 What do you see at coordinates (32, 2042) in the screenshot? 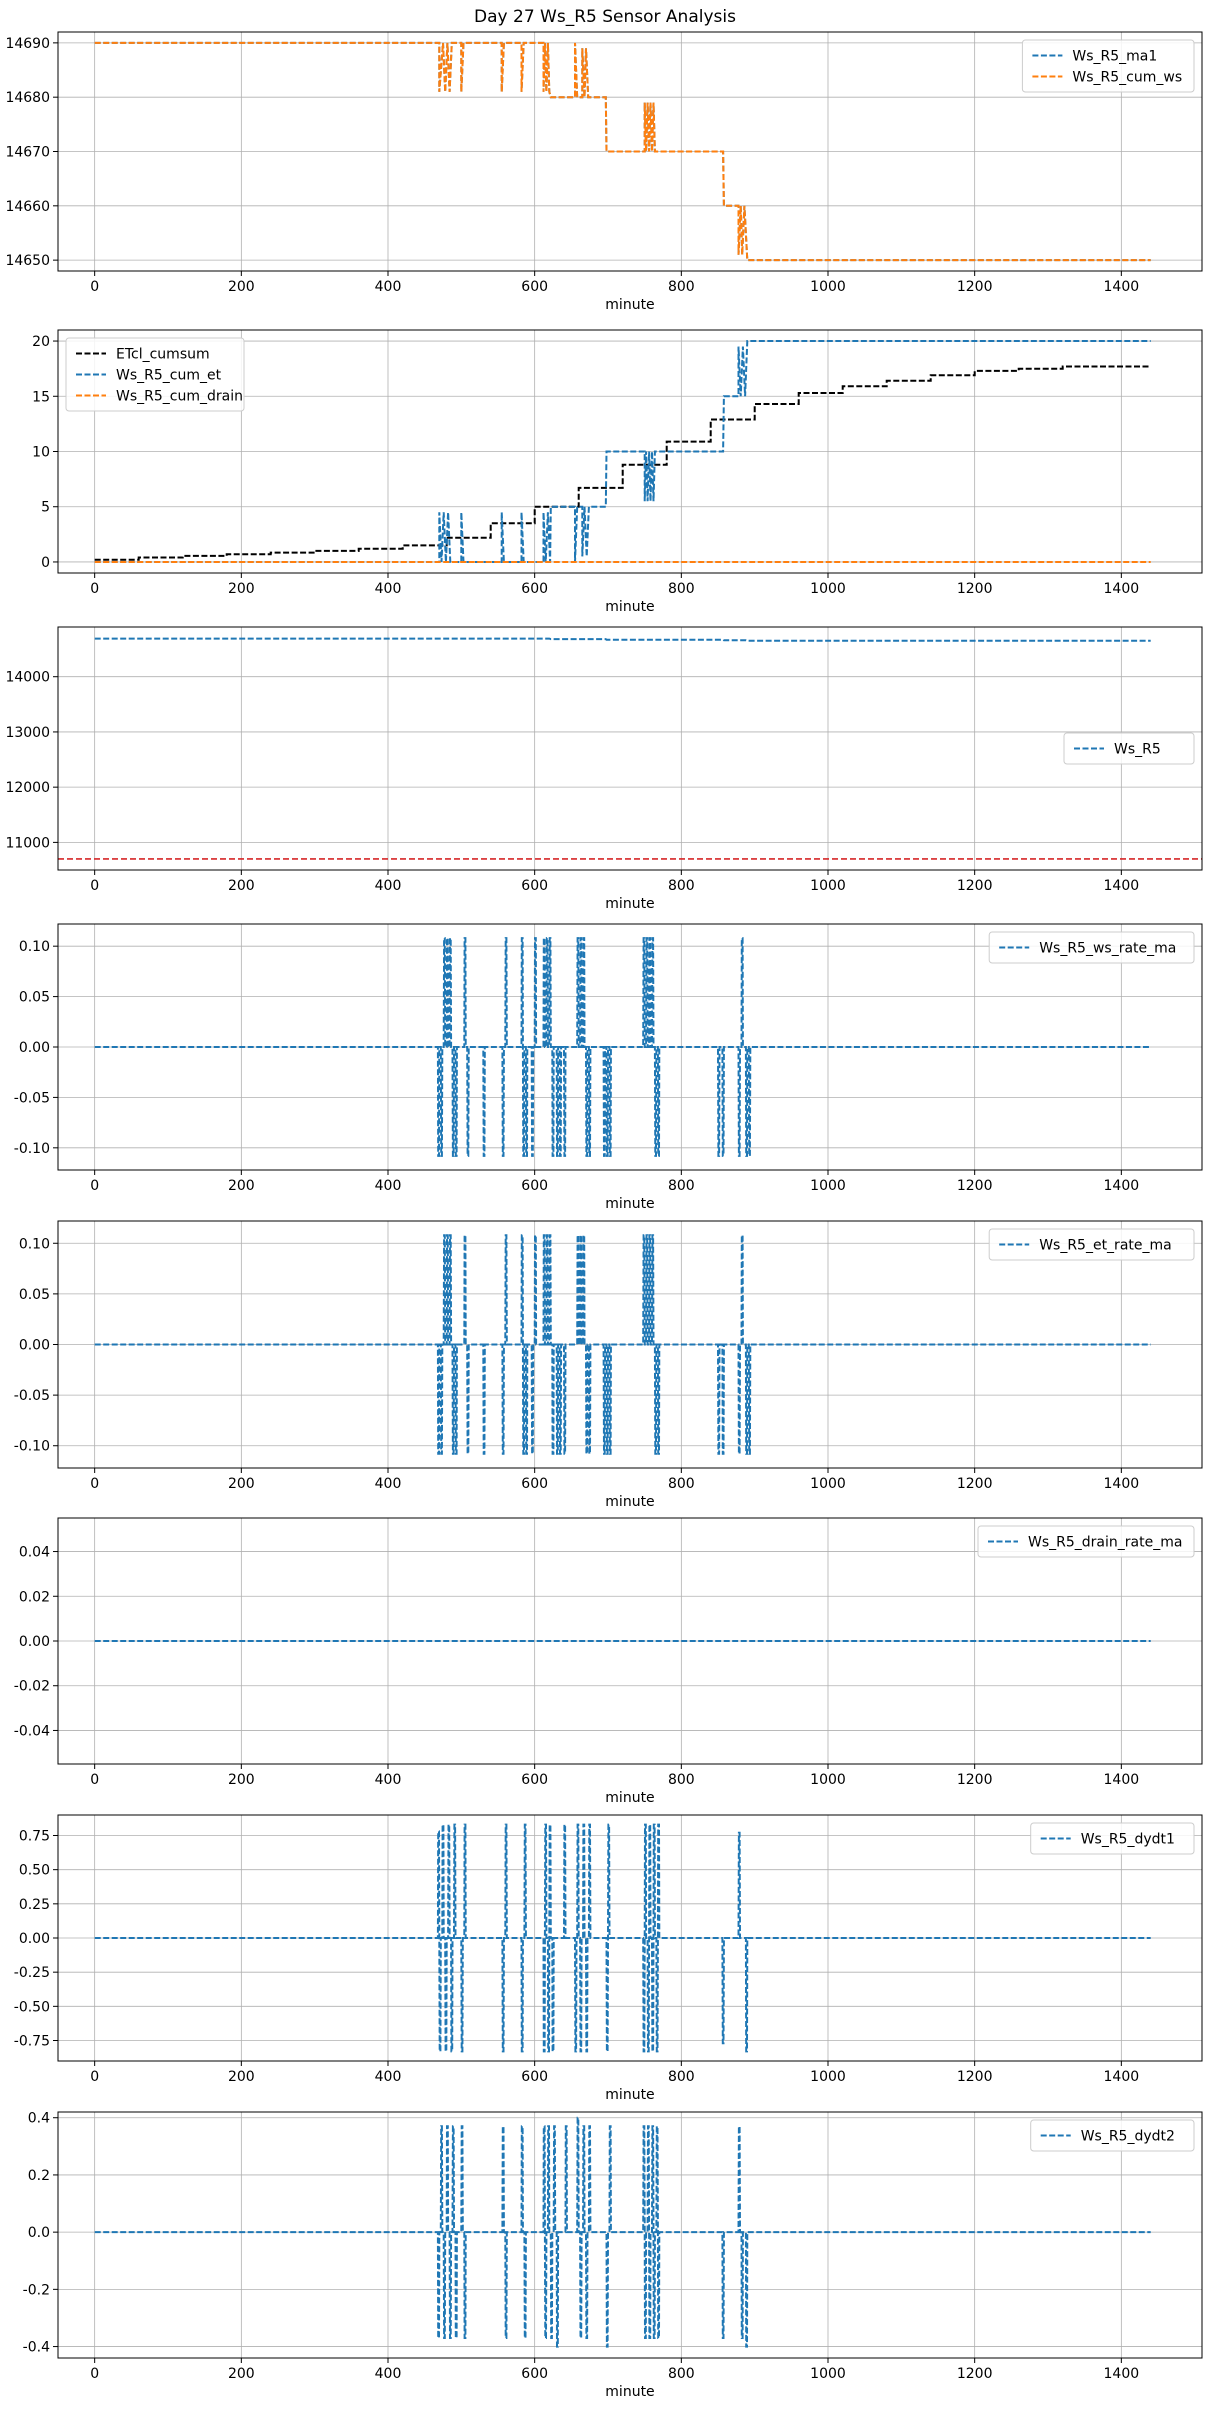
I see `y-tick-label: -0.75` at bounding box center [32, 2042].